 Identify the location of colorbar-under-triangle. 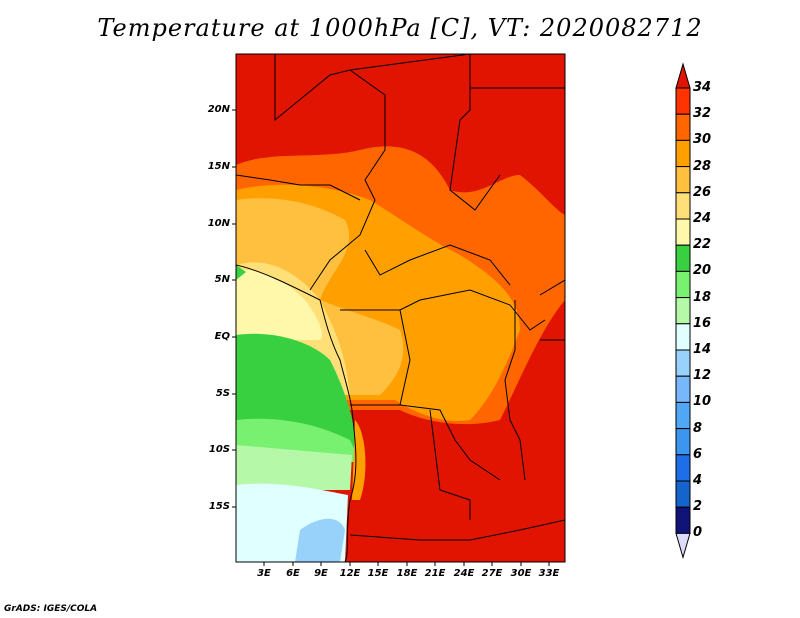
(683, 546).